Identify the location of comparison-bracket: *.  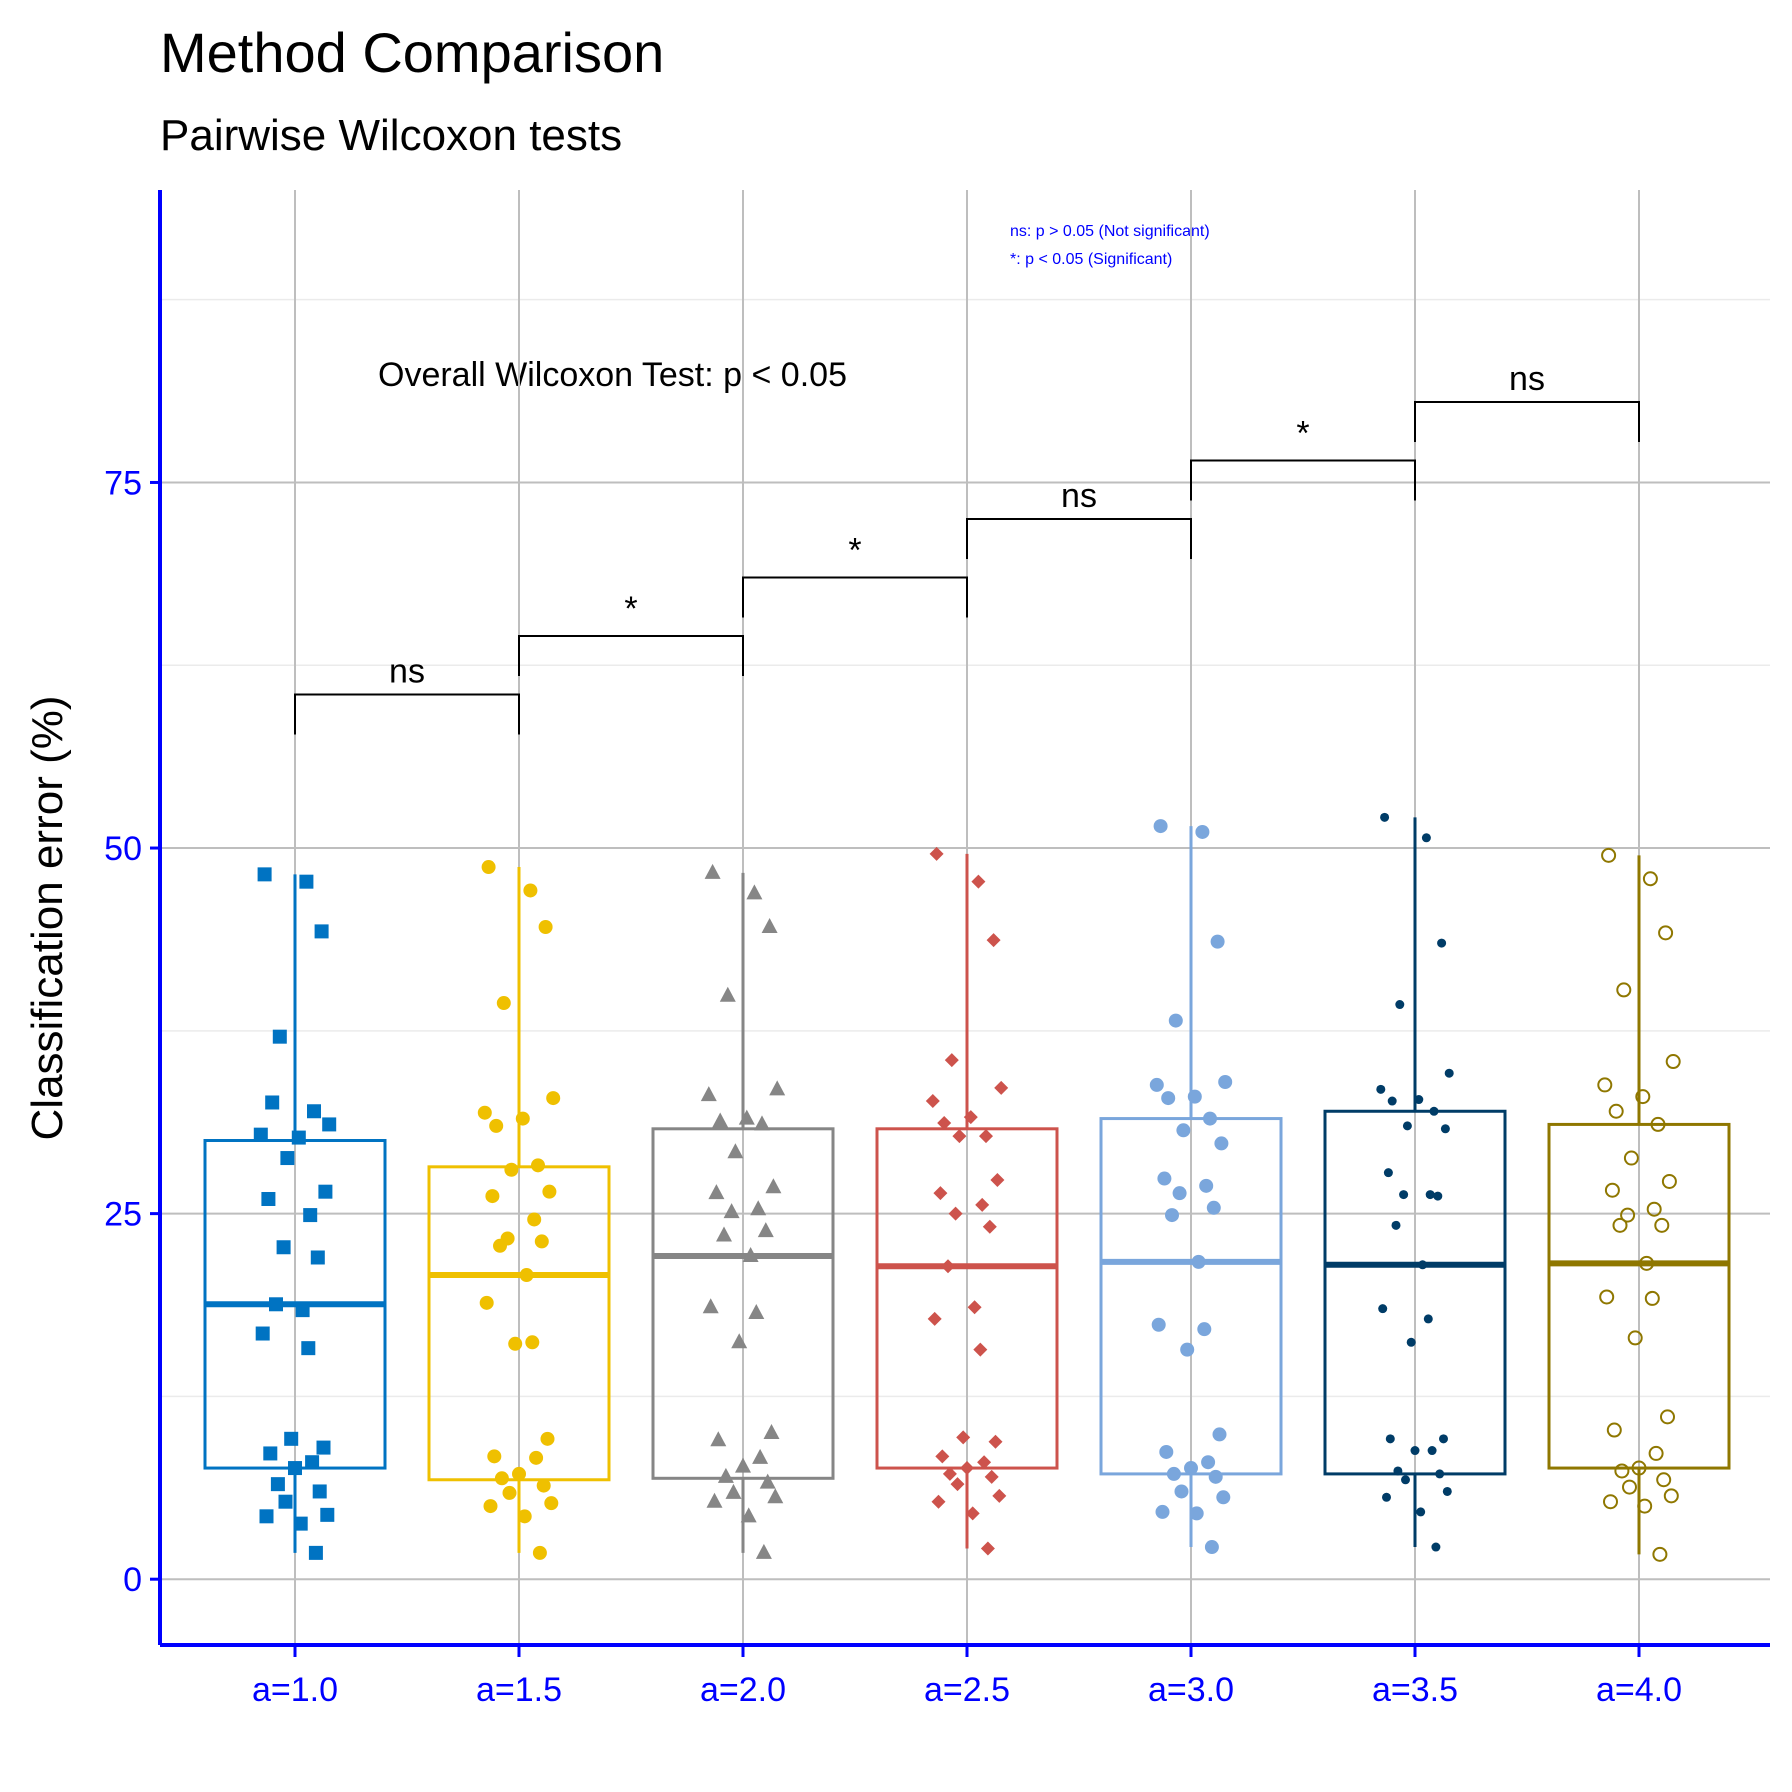
(1303, 458).